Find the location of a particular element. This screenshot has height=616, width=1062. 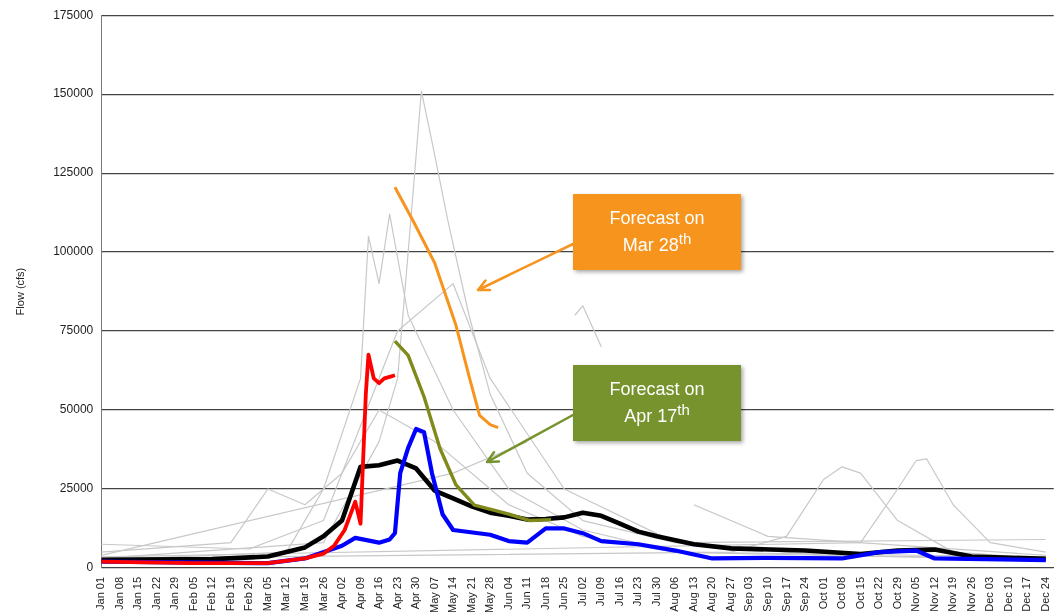

x-tick-label: Feb 12 is located at coordinates (211, 594).